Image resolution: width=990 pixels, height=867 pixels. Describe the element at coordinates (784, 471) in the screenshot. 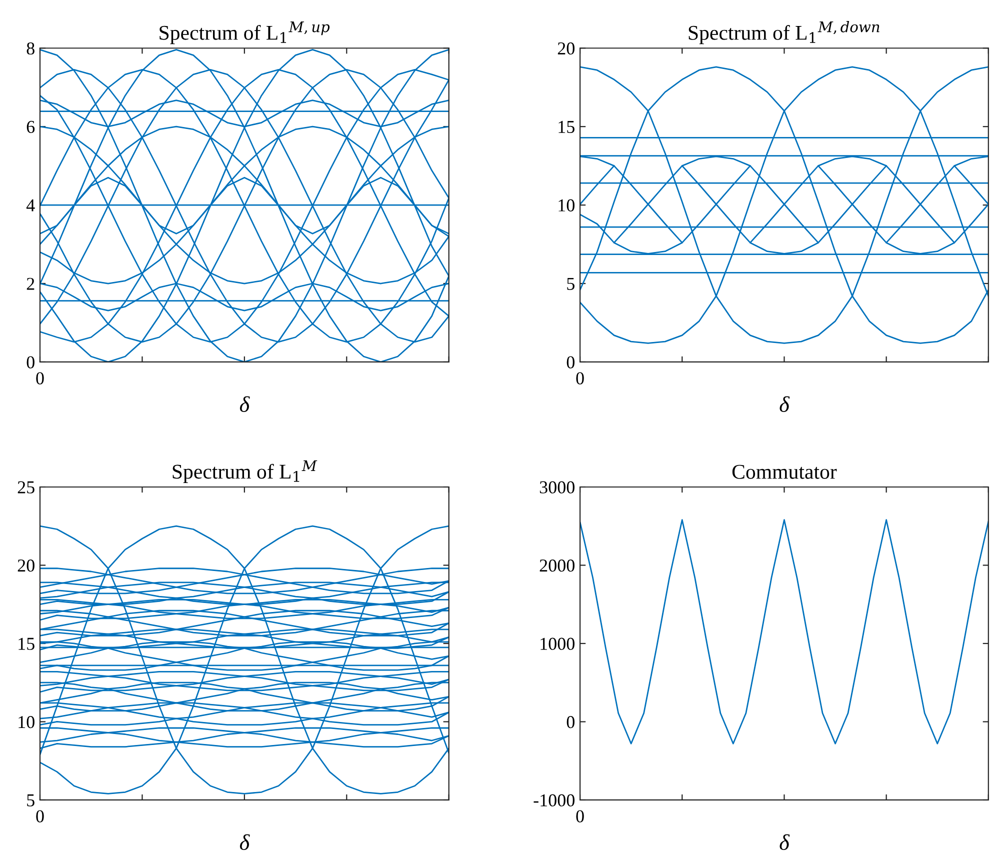

I see `chart-title: Commutator` at that location.